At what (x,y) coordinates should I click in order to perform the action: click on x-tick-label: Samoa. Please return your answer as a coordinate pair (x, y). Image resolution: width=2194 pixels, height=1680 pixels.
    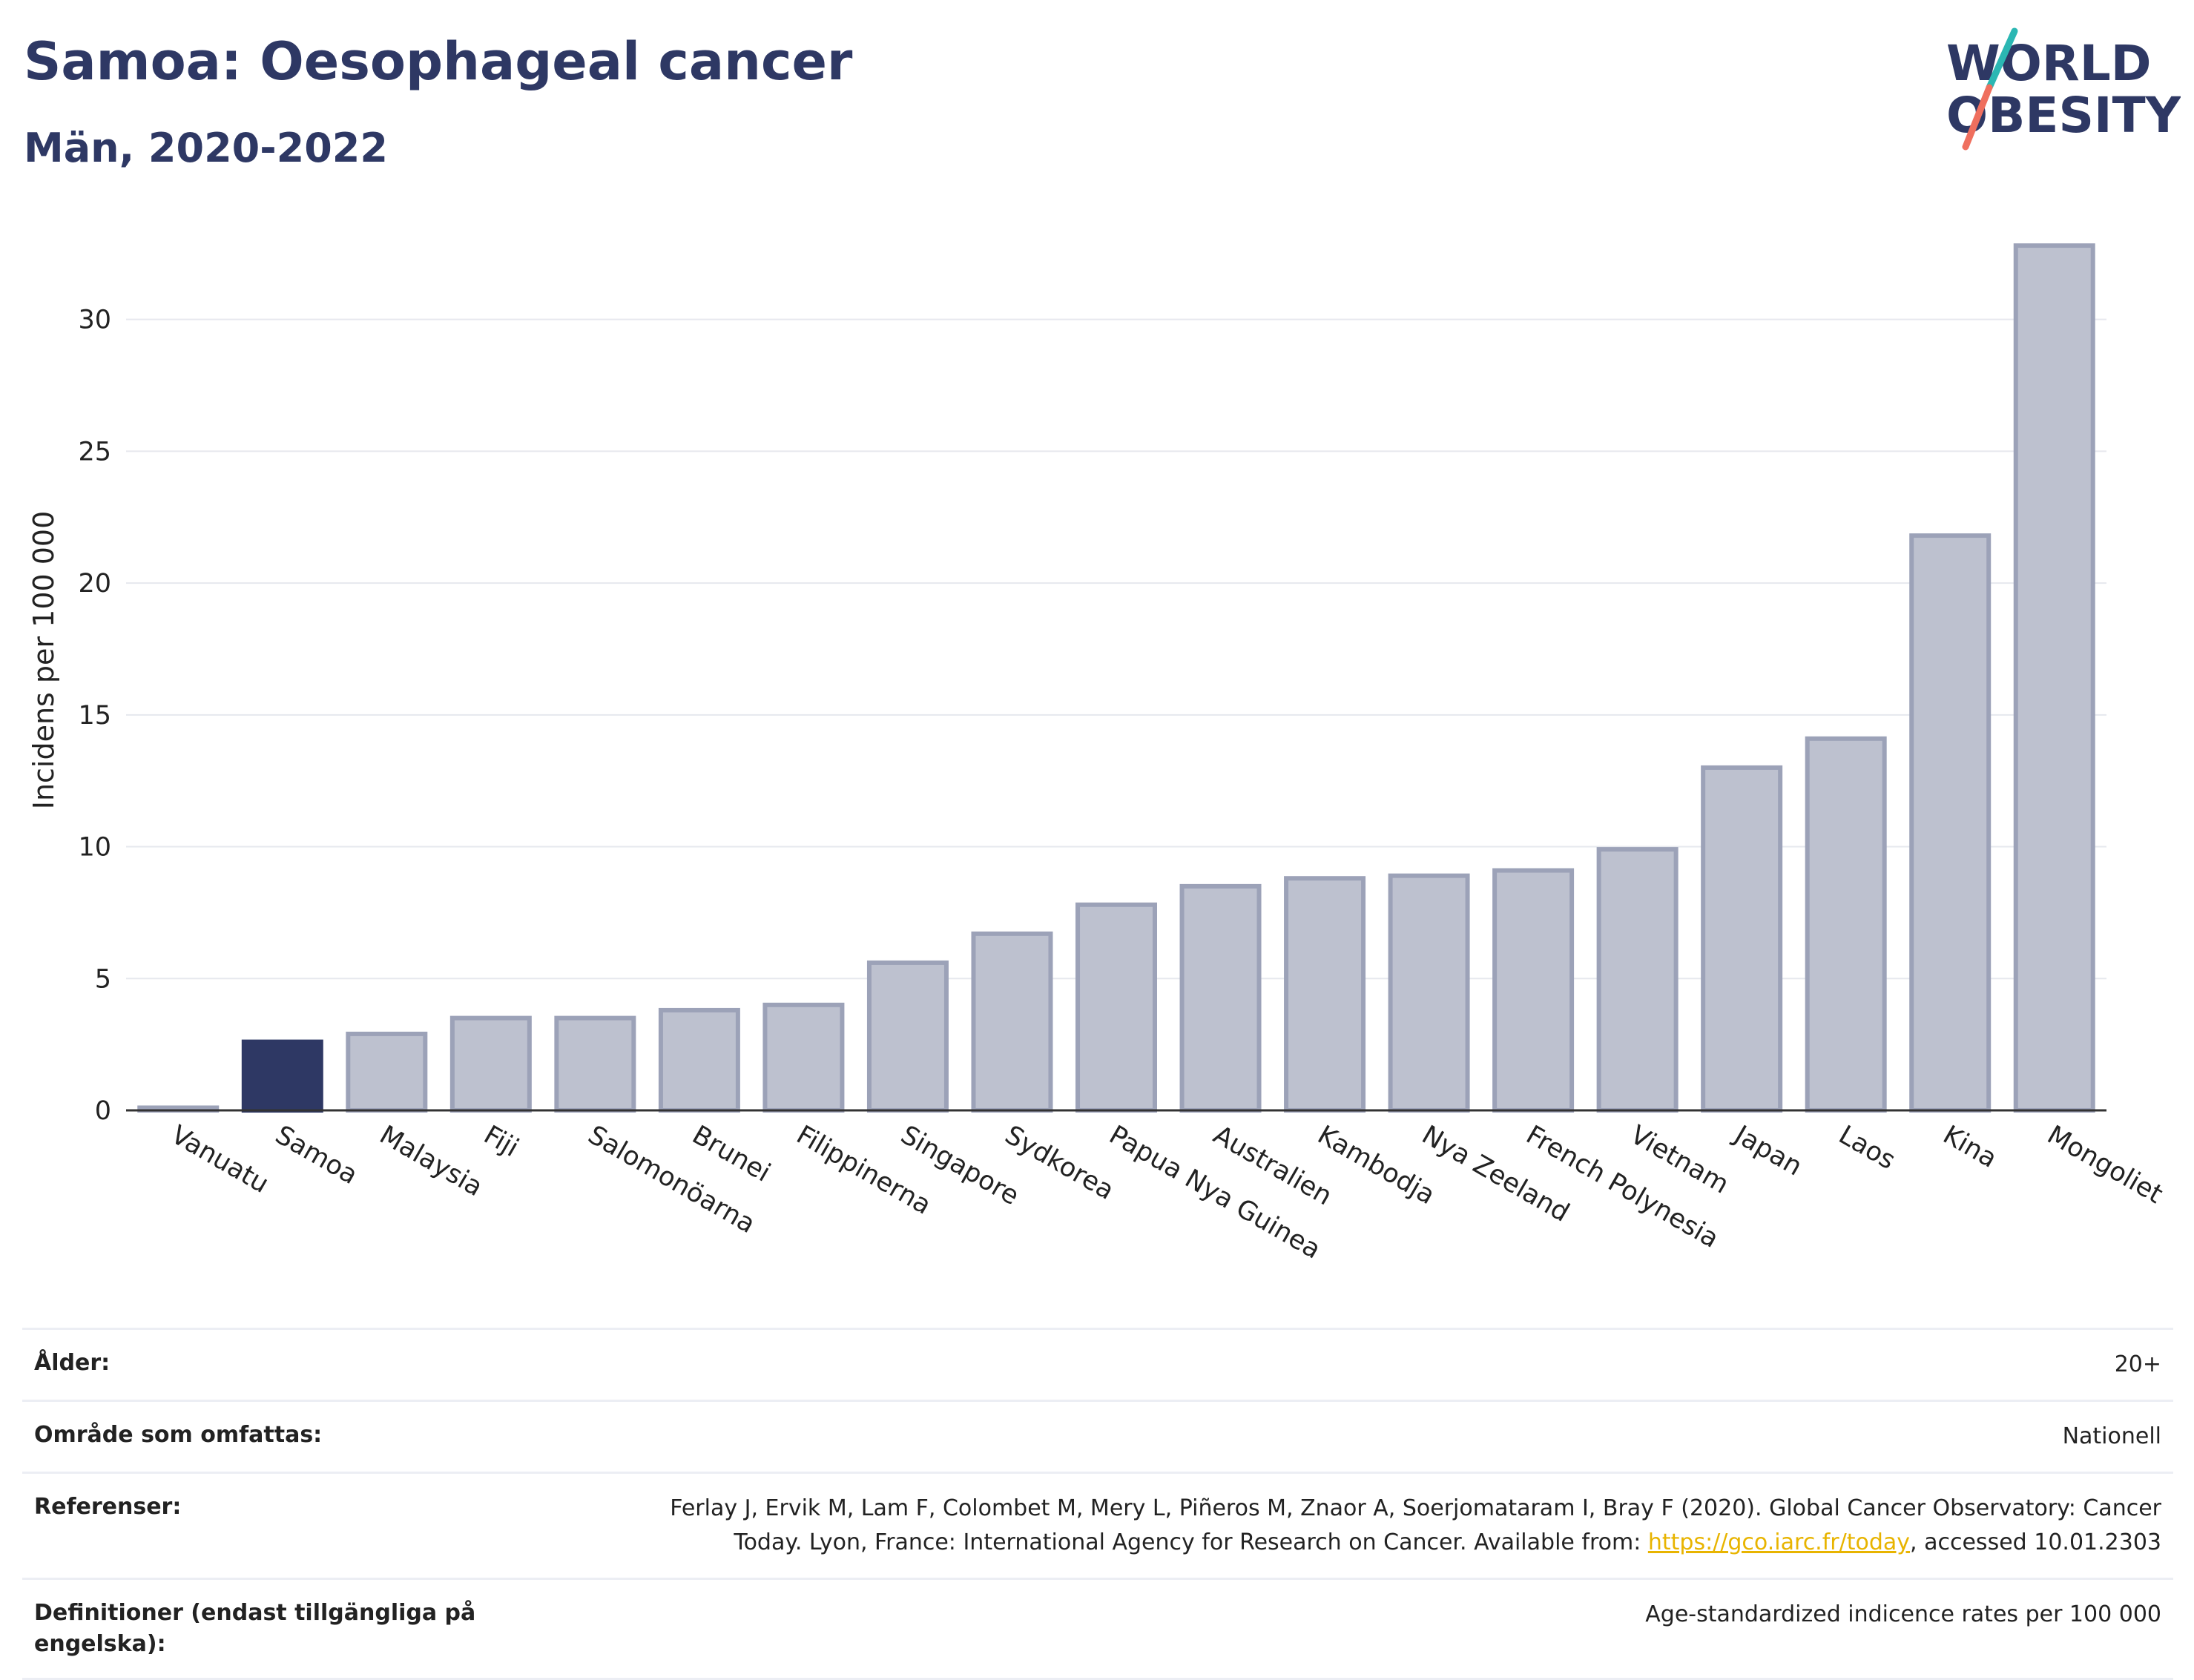
    Looking at the image, I should click on (316, 1155).